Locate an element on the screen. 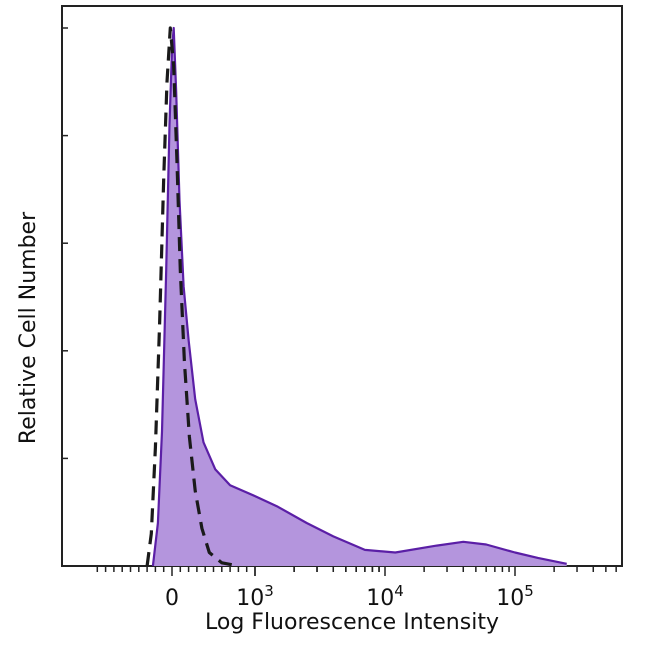 The width and height of the screenshot is (650, 650). x-tick-label: 0 is located at coordinates (172, 598).